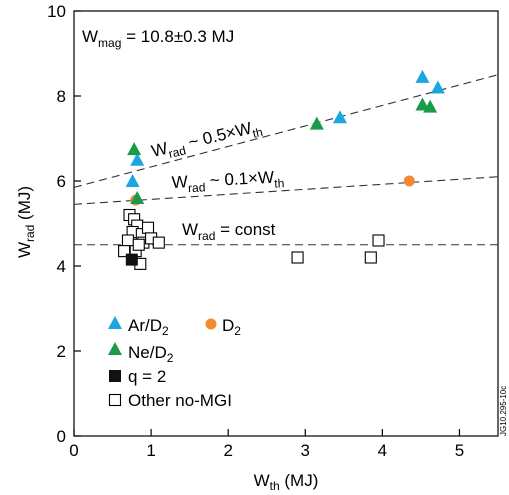 The image size is (509, 495). Describe the element at coordinates (61, 96) in the screenshot. I see `y-tick-label: 8` at that location.